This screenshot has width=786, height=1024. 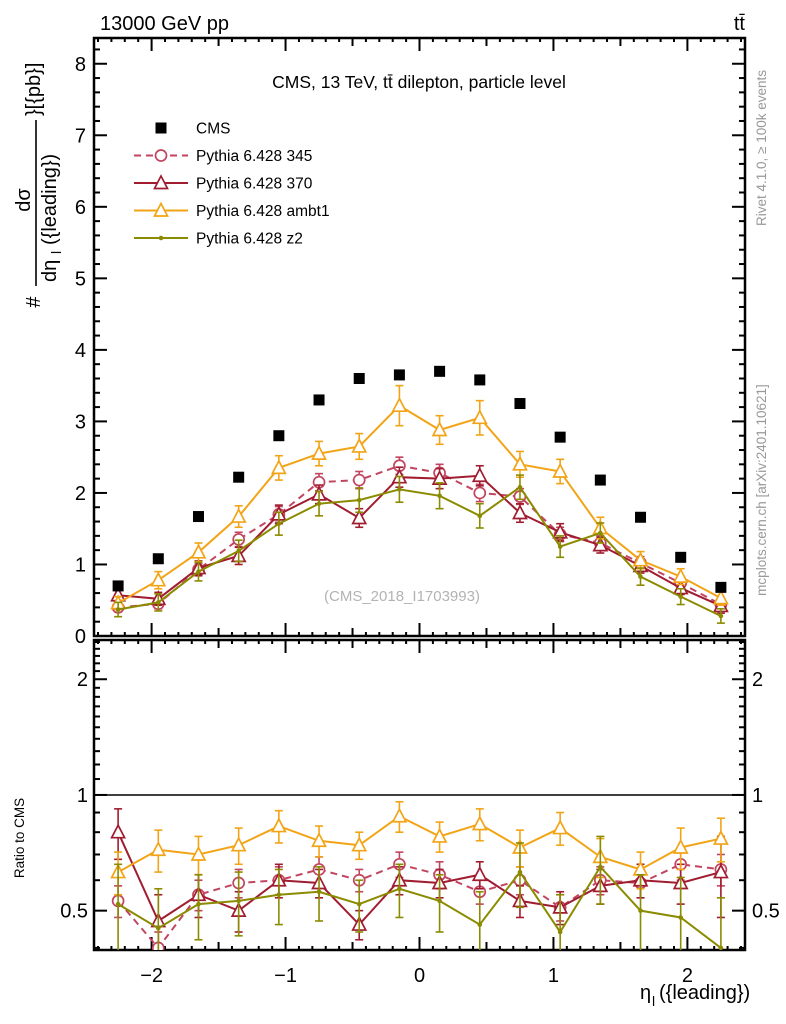 What do you see at coordinates (740, 24) in the screenshot?
I see `process-label: tt̄` at bounding box center [740, 24].